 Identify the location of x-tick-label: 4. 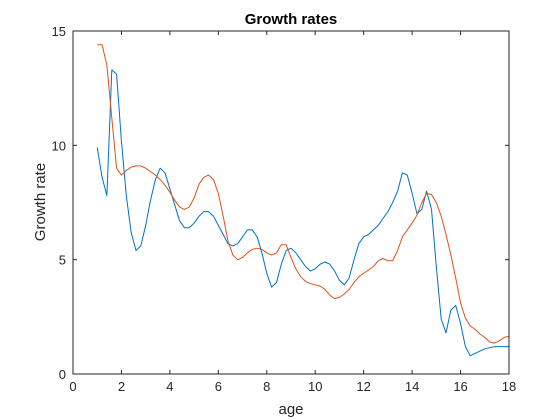
(169, 386).